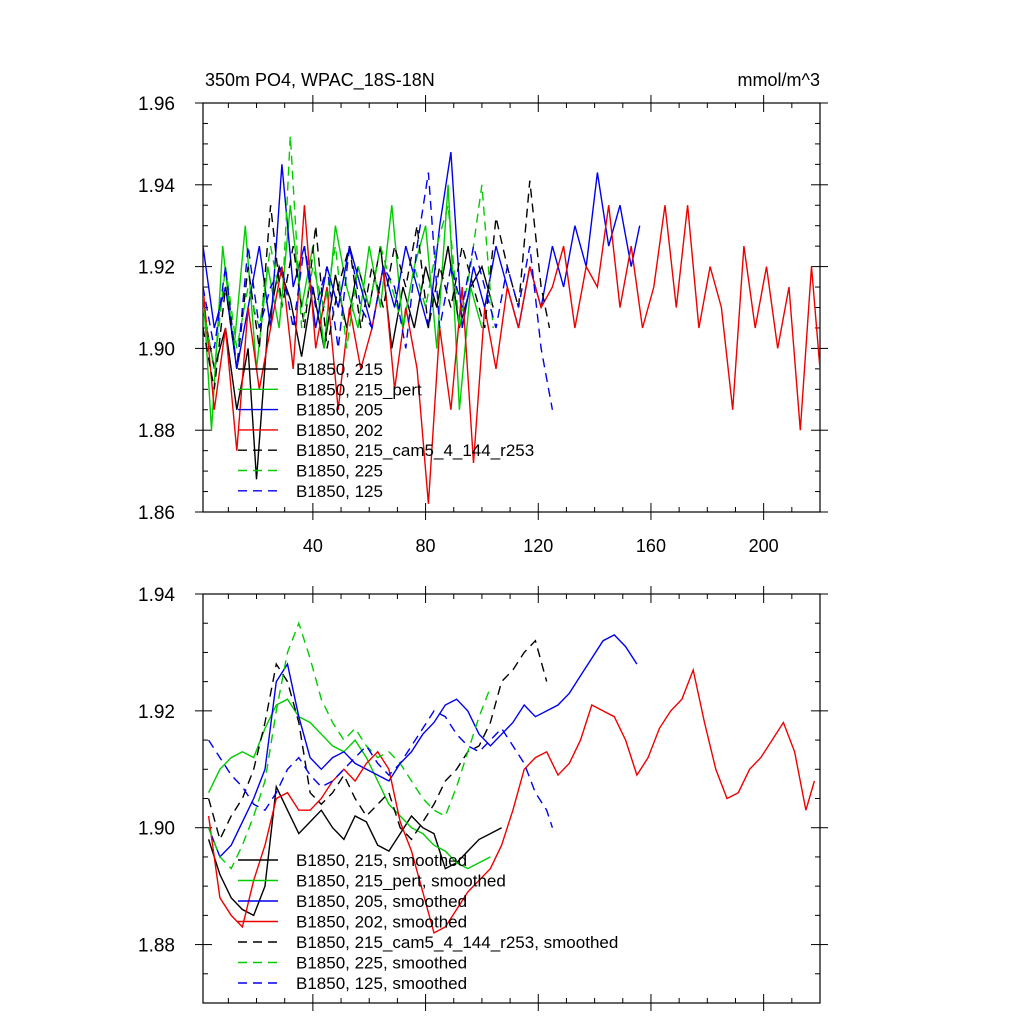  Describe the element at coordinates (415, 450) in the screenshot. I see `legend-label: B1850, 215_cam5_4_144_r253` at that location.